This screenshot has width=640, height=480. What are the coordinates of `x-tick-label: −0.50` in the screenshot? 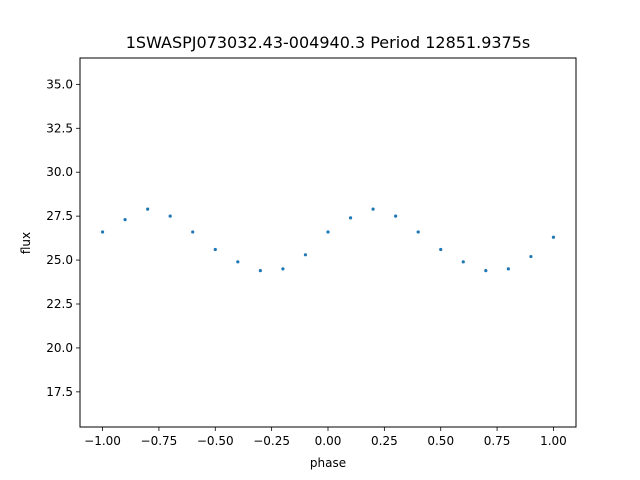 It's located at (215, 441).